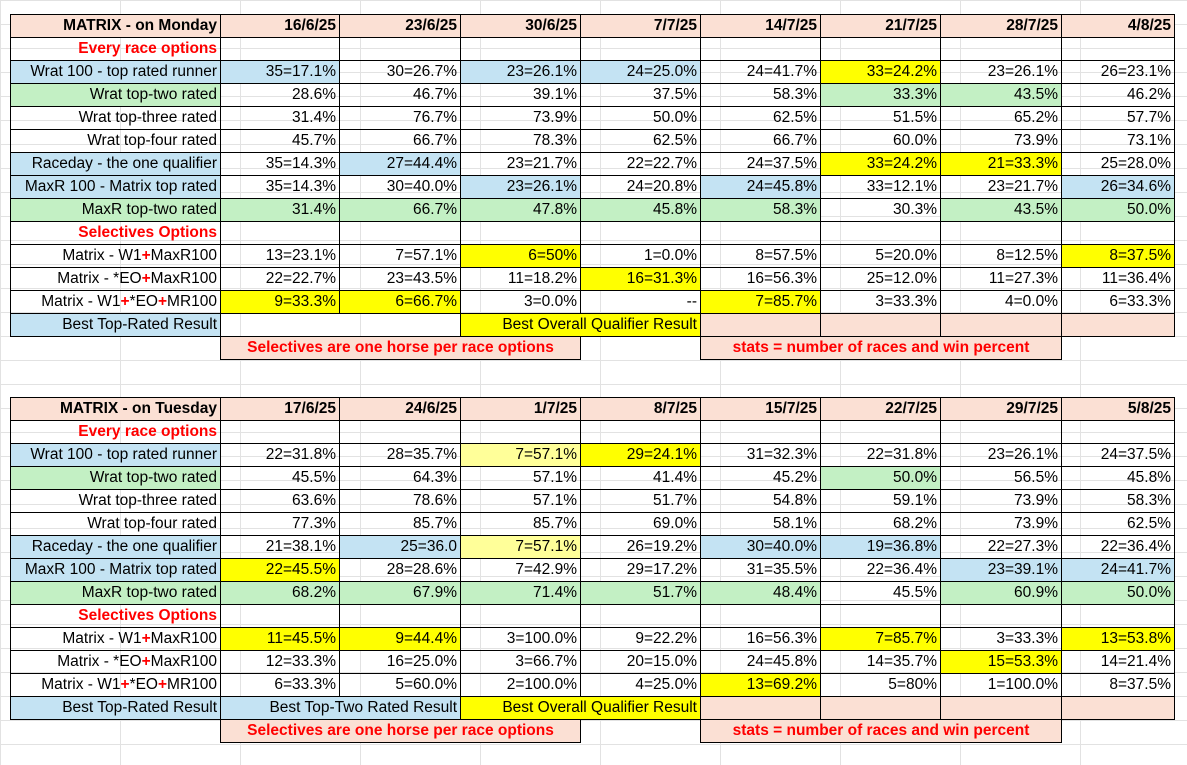 The height and width of the screenshot is (765, 1187). Describe the element at coordinates (880, 141) in the screenshot. I see `stat-cell: 60.0%` at that location.